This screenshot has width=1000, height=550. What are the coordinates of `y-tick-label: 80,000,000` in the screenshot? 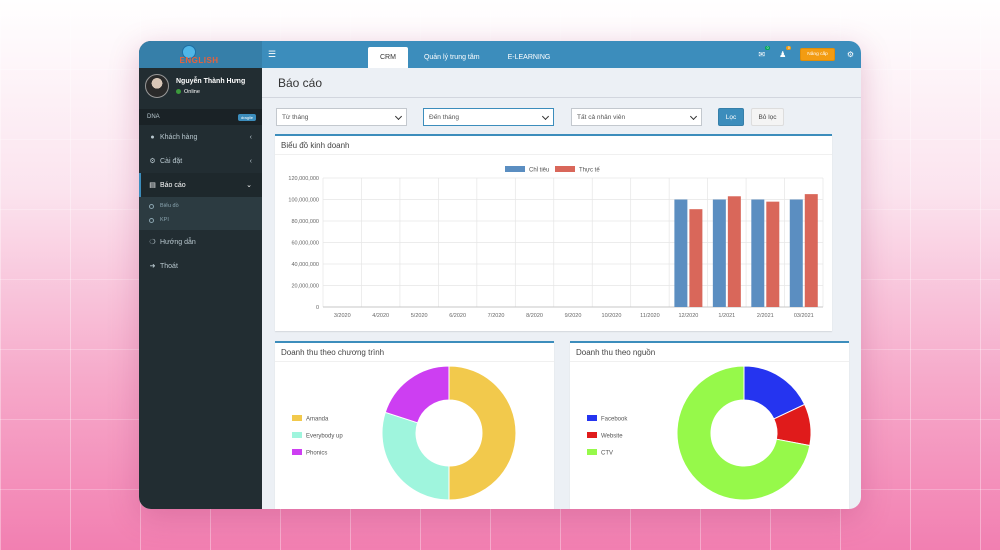 It's located at (305, 222).